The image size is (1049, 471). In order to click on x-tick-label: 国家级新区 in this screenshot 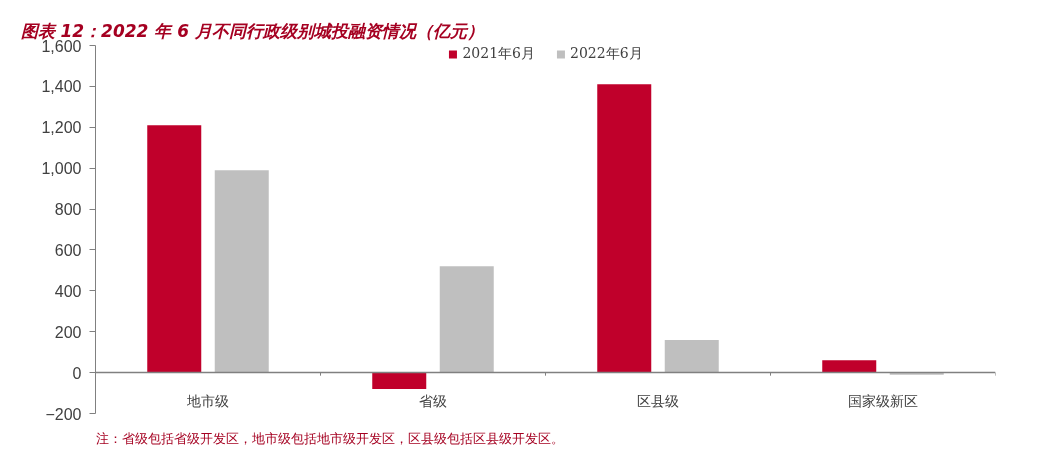, I will do `click(883, 400)`.